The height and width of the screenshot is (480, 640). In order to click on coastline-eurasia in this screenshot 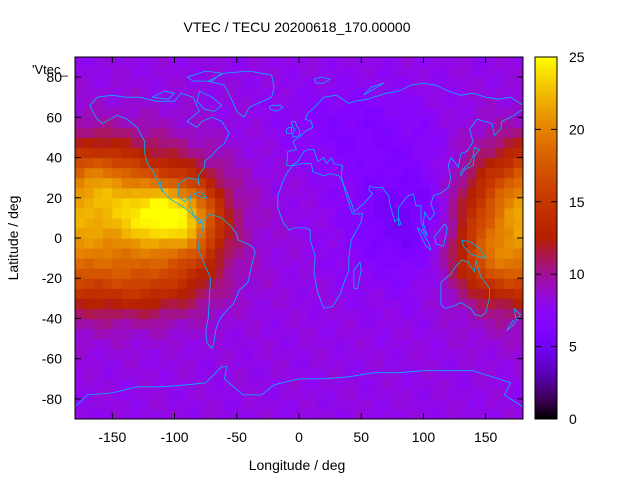, I will do `click(404, 159)`.